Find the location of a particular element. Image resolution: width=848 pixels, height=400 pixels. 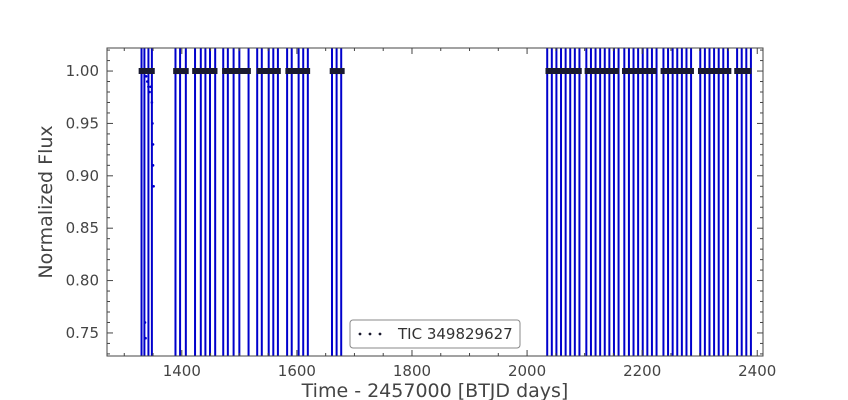

y-tick-label: 0.75 is located at coordinates (82, 333).